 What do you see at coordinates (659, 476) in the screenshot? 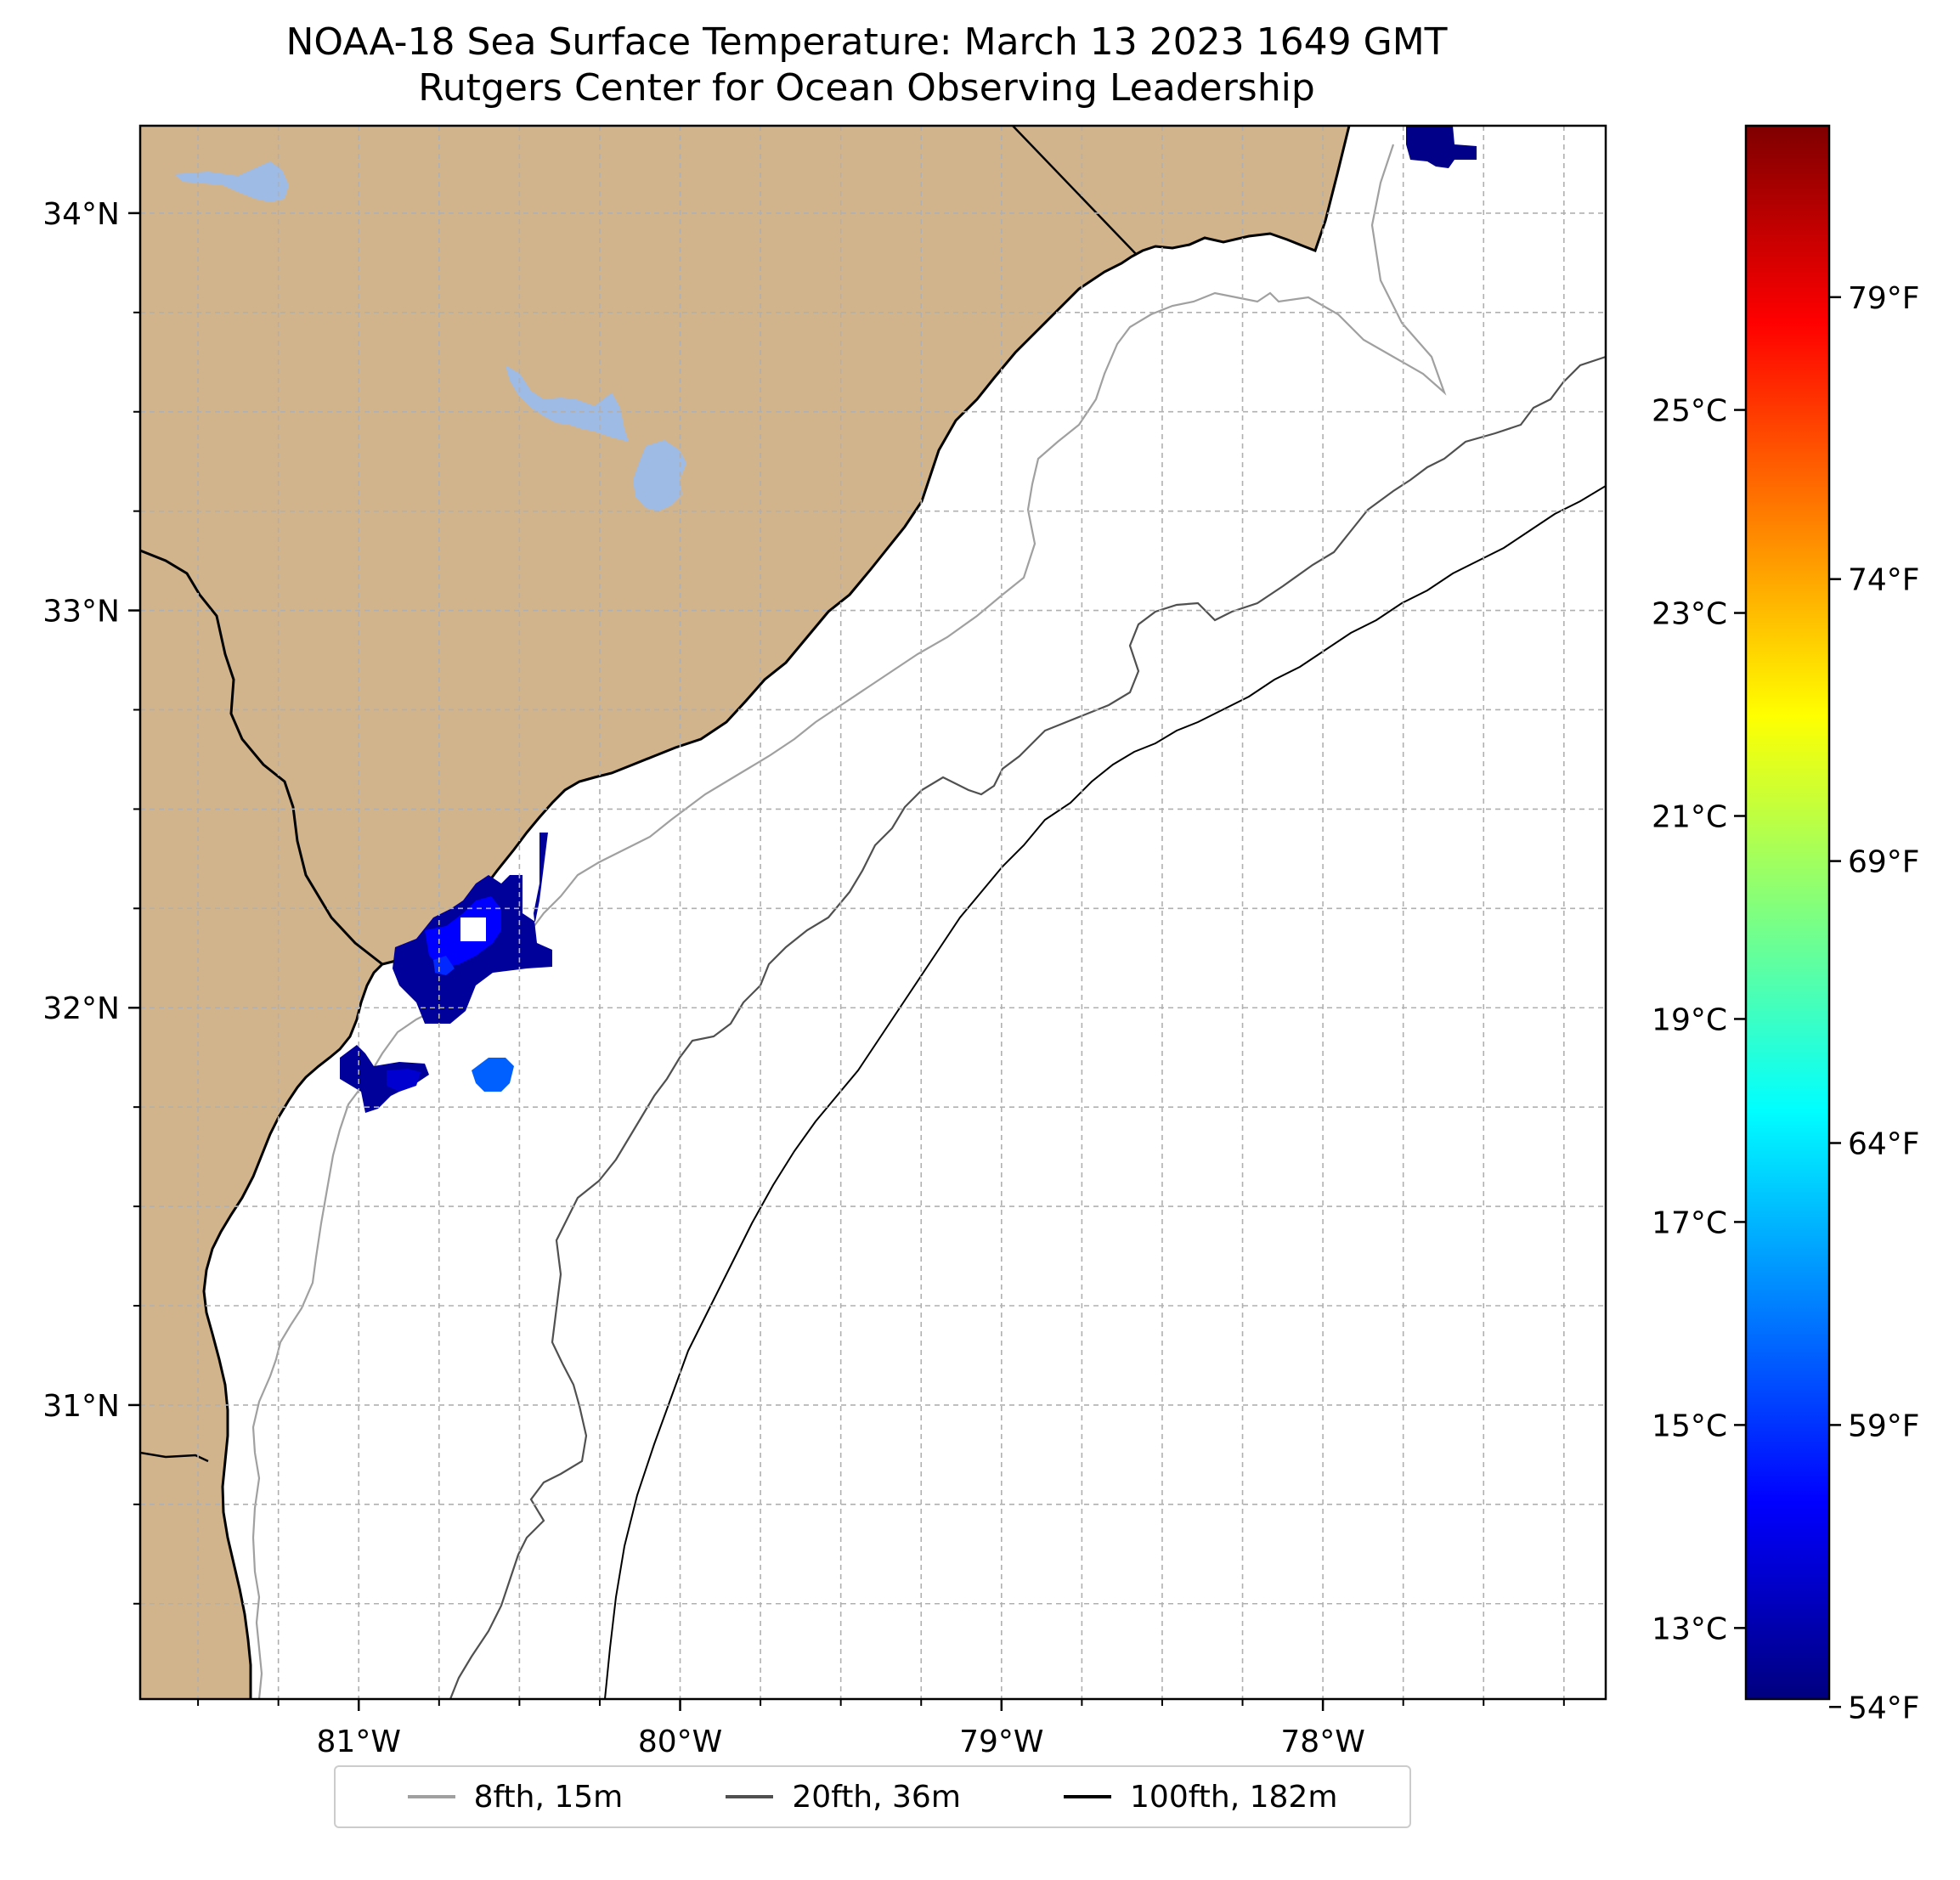
I see `lake-moultrie` at bounding box center [659, 476].